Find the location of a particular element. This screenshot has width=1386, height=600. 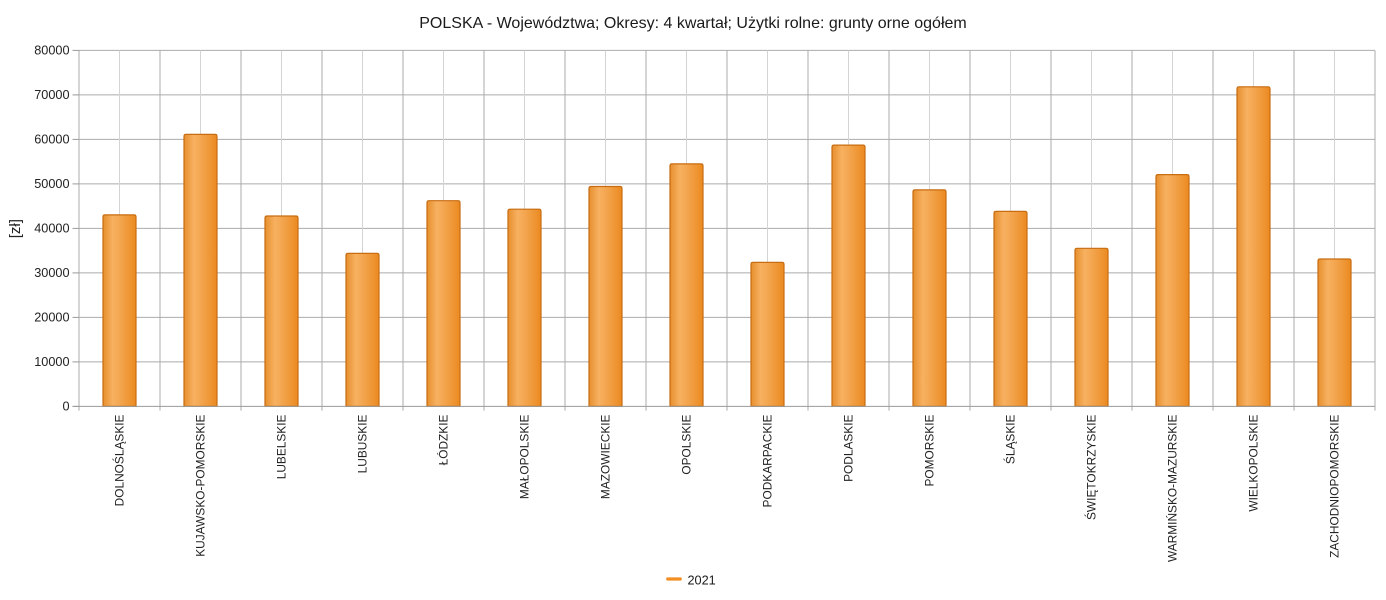

svg-text: 70000 is located at coordinates (51, 95).